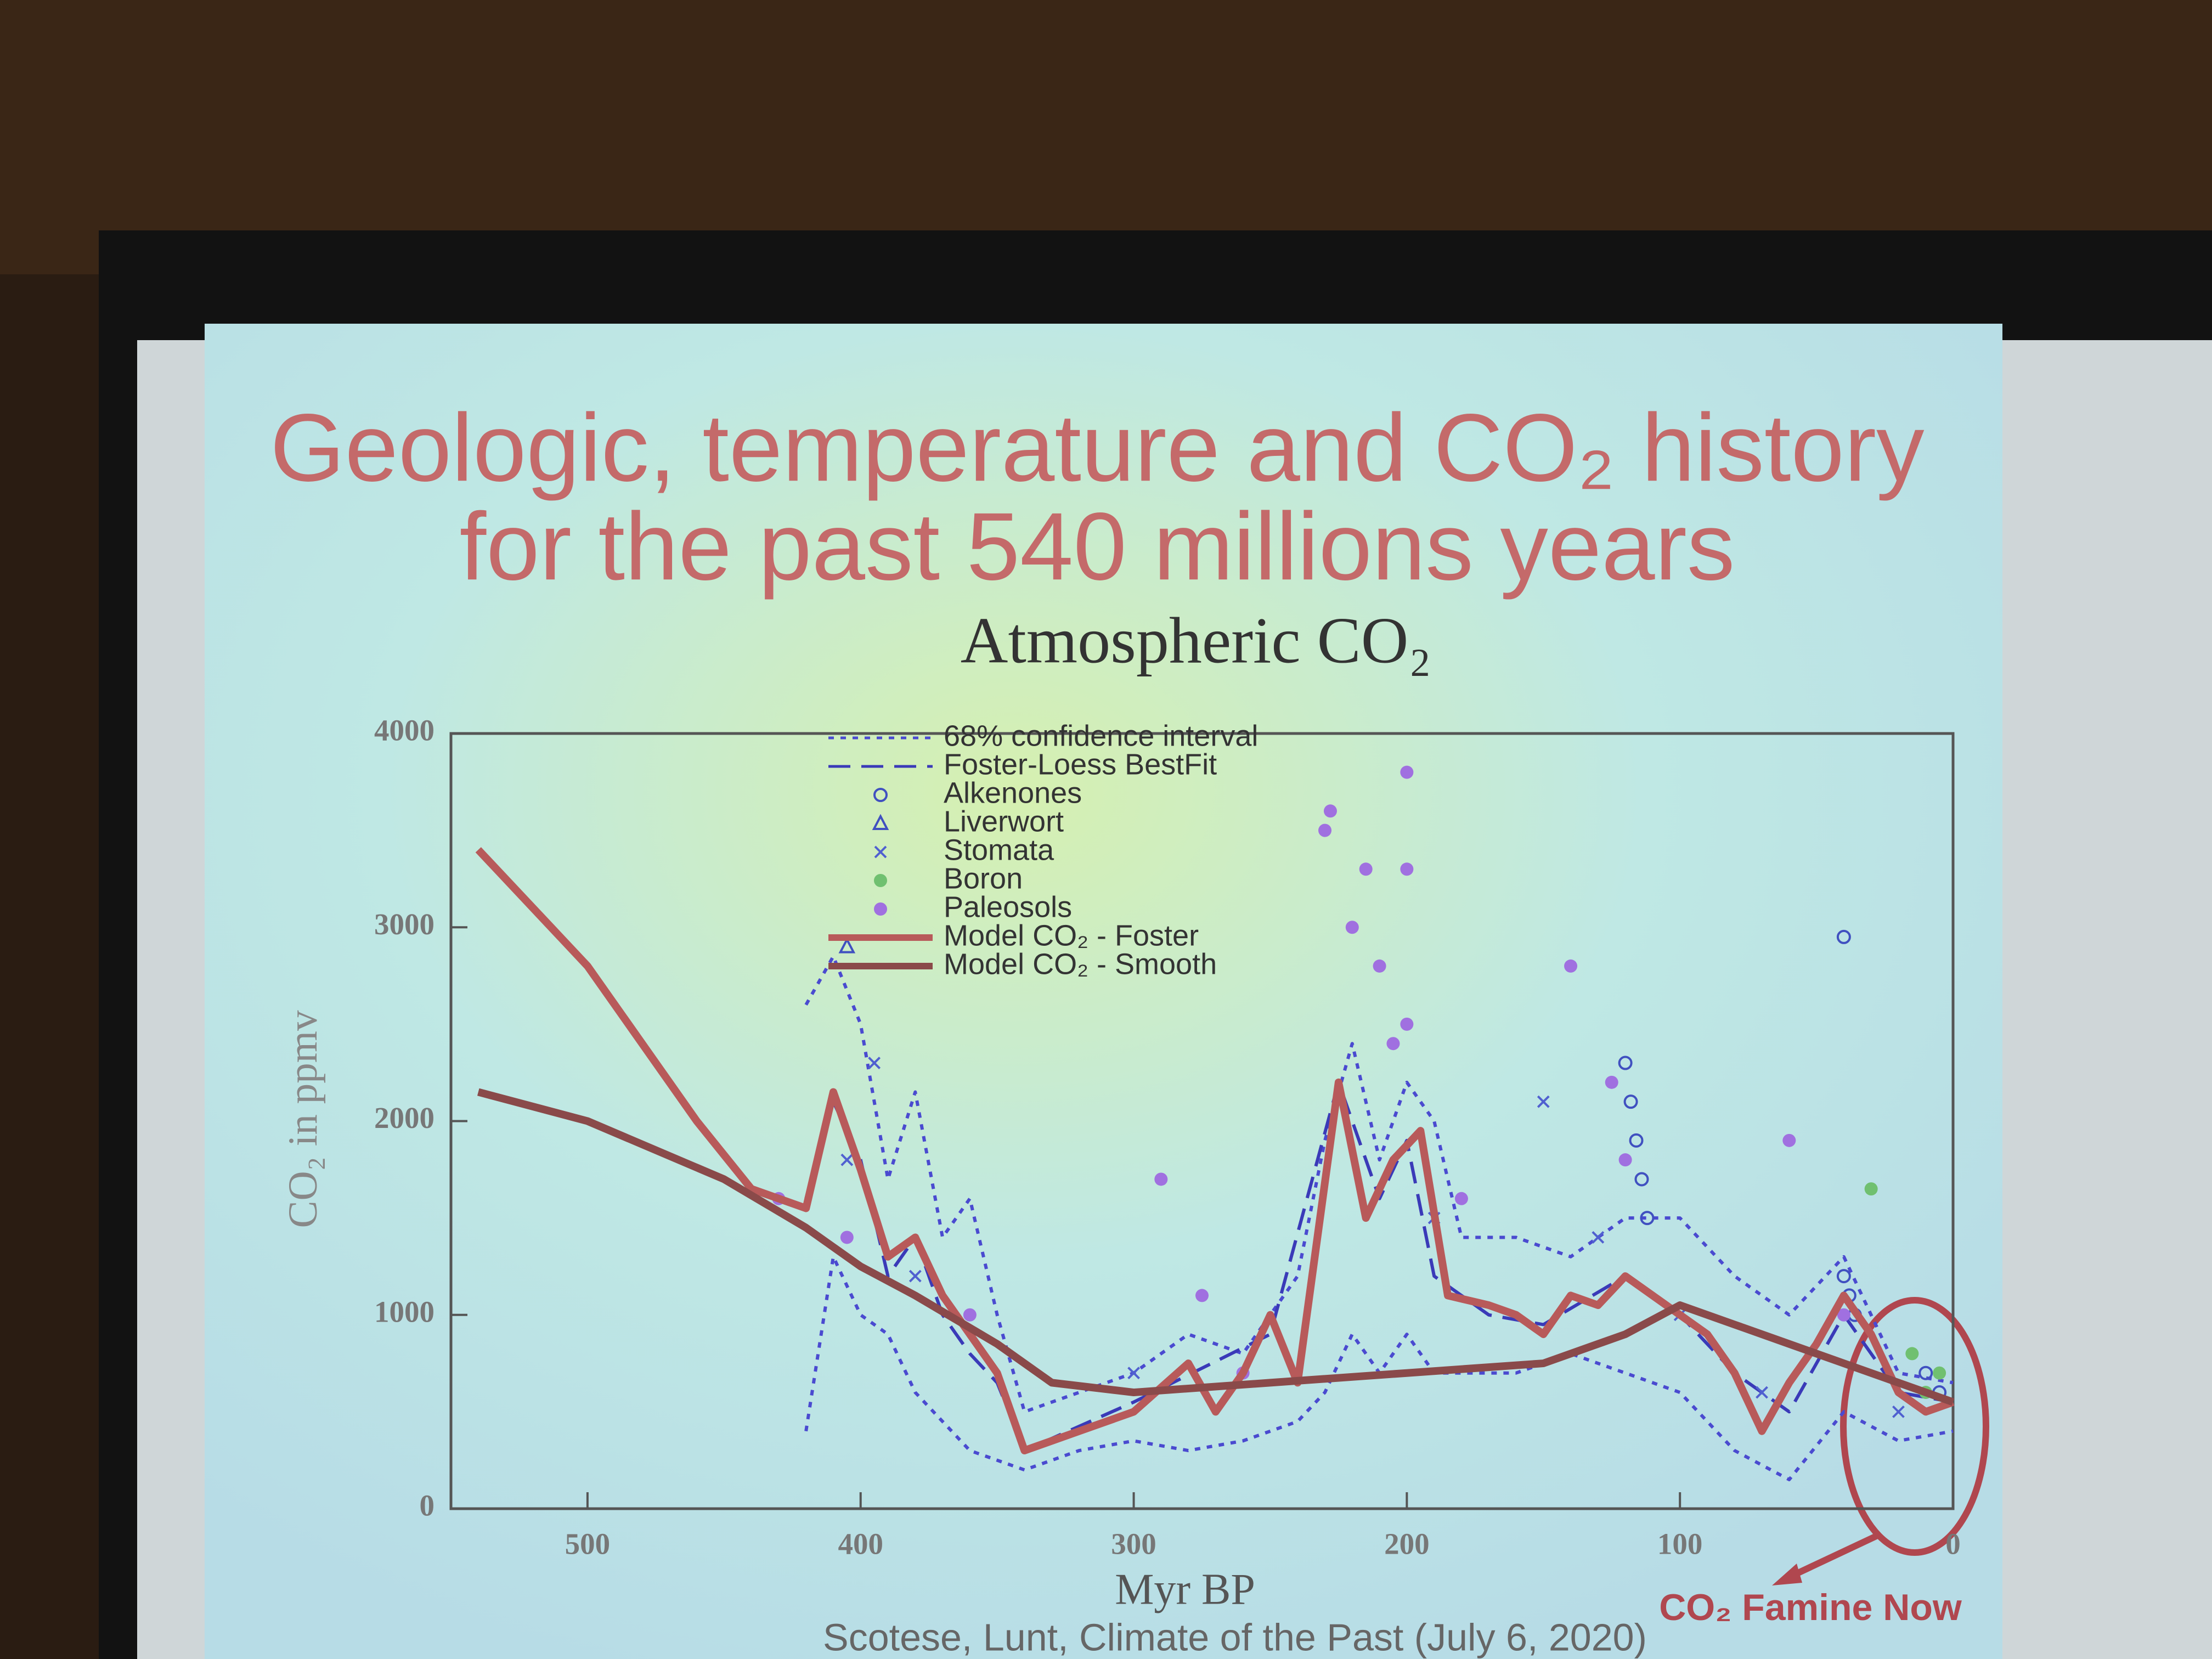  What do you see at coordinates (588, 1544) in the screenshot?
I see `x-tick-label: 500` at bounding box center [588, 1544].